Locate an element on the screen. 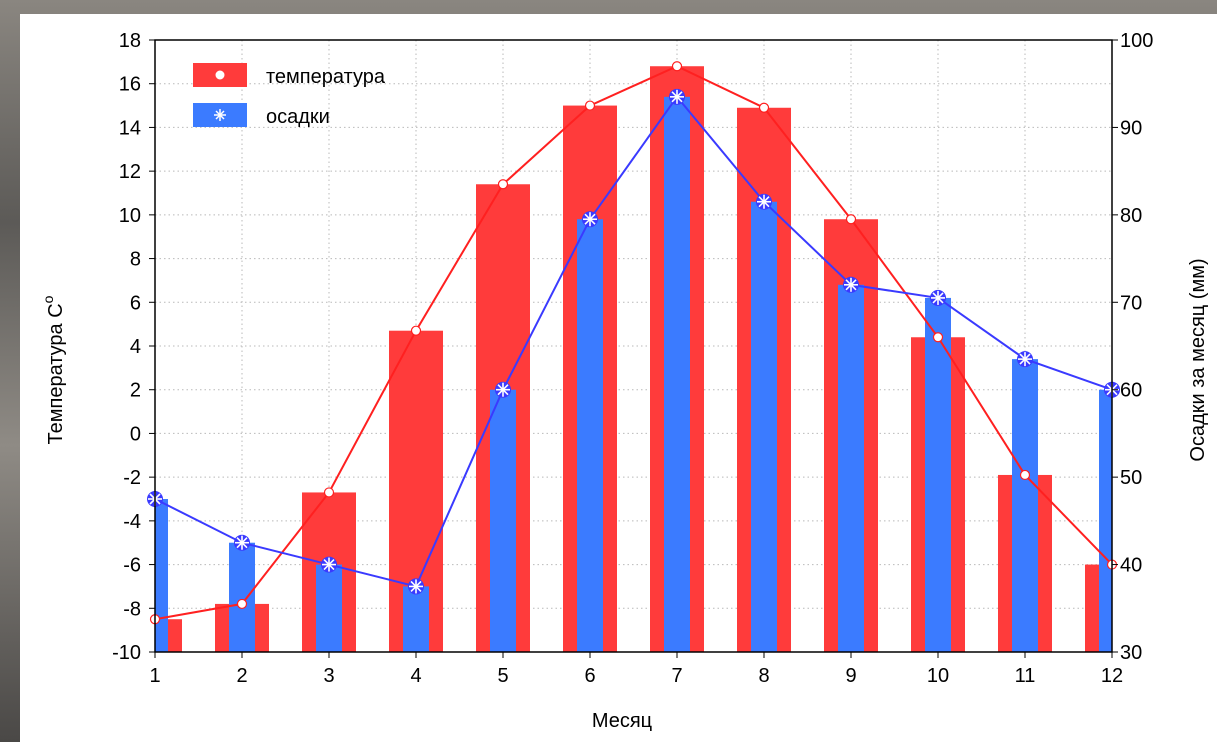 This screenshot has height=742, width=1217. y-left-tick-label: 4 is located at coordinates (135, 347).